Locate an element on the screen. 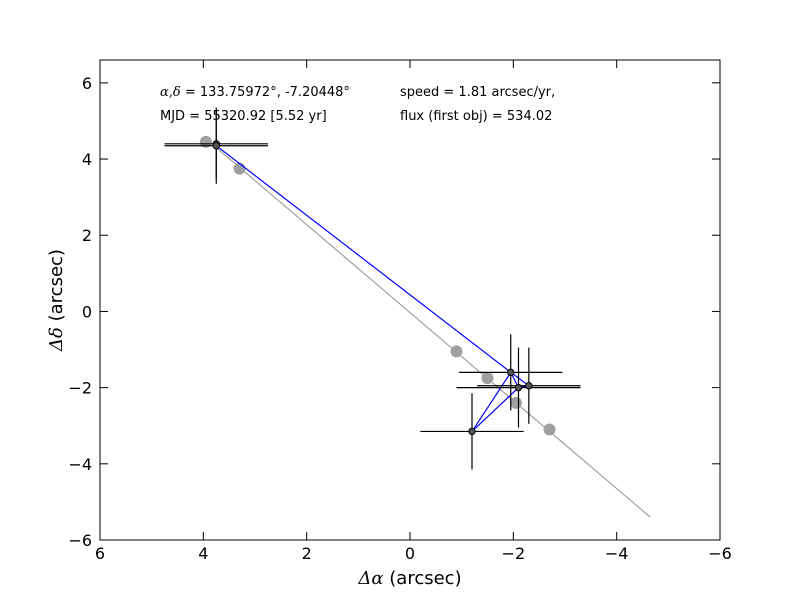 The image size is (800, 605). annotation-coords-symbol: α,δ is located at coordinates (170, 92).